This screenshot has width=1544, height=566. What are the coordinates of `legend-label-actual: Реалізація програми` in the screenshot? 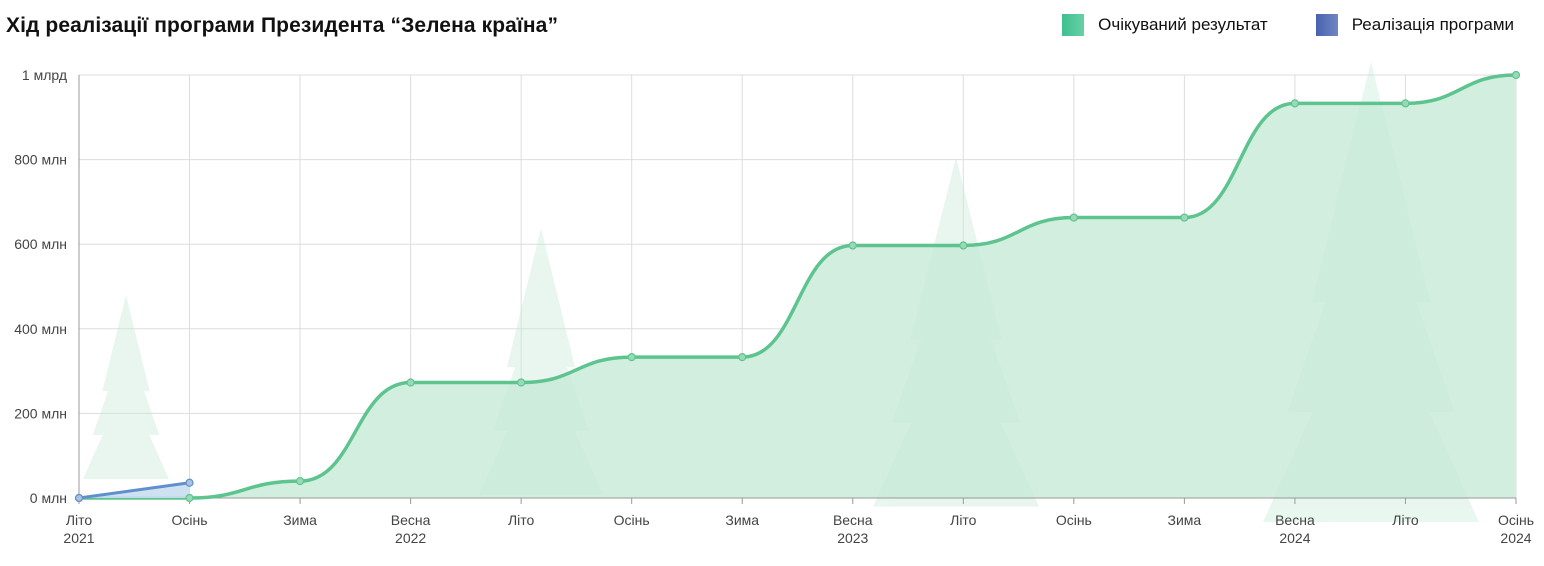 It's located at (1432, 24).